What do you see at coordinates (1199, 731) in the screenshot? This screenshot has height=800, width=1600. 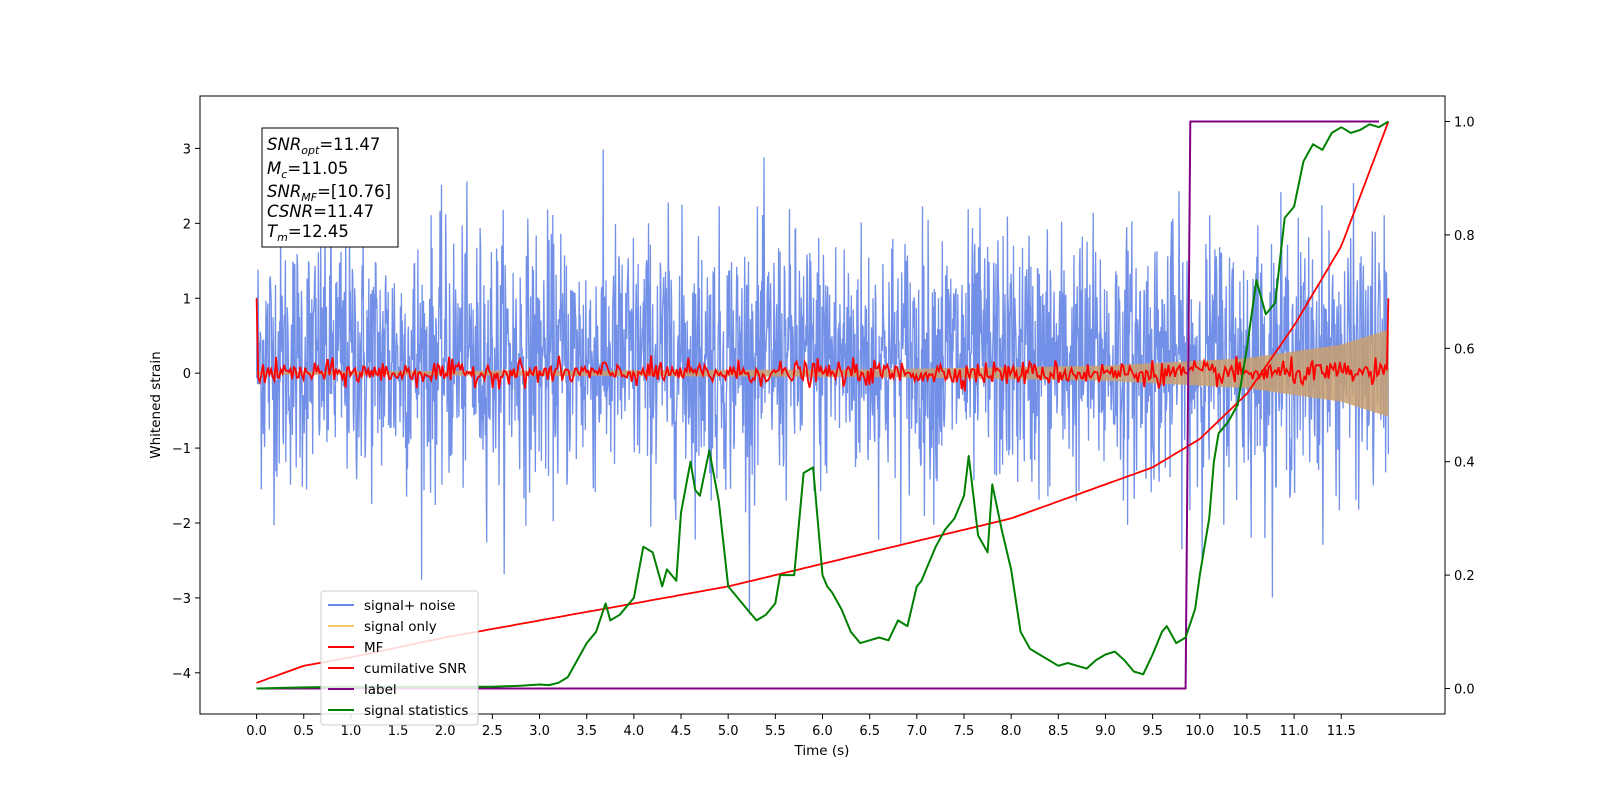 I see `x-tick-label: 10.0` at bounding box center [1199, 731].